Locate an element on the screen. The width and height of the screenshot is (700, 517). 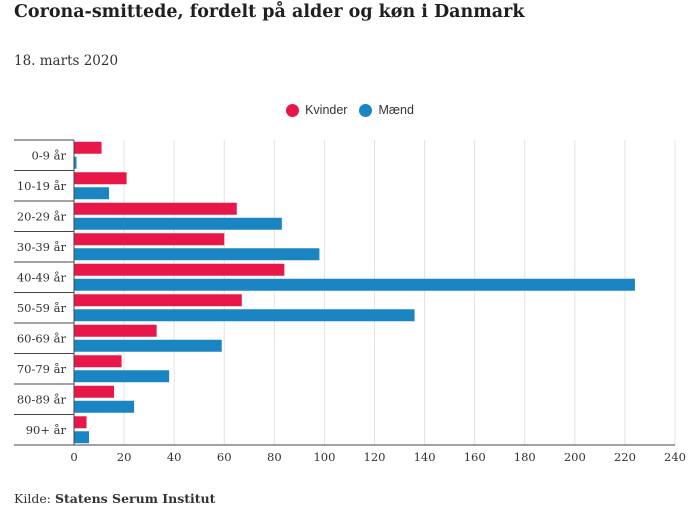
x-tick-label: 80 is located at coordinates (274, 457).